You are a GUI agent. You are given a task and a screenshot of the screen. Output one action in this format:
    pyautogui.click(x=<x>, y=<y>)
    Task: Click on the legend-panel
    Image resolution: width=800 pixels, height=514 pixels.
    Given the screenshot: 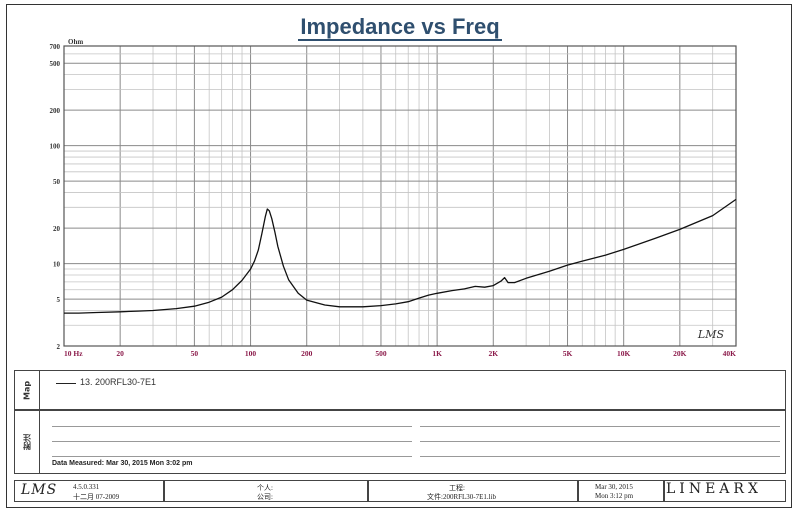 What is the action you would take?
    pyautogui.click(x=400, y=390)
    